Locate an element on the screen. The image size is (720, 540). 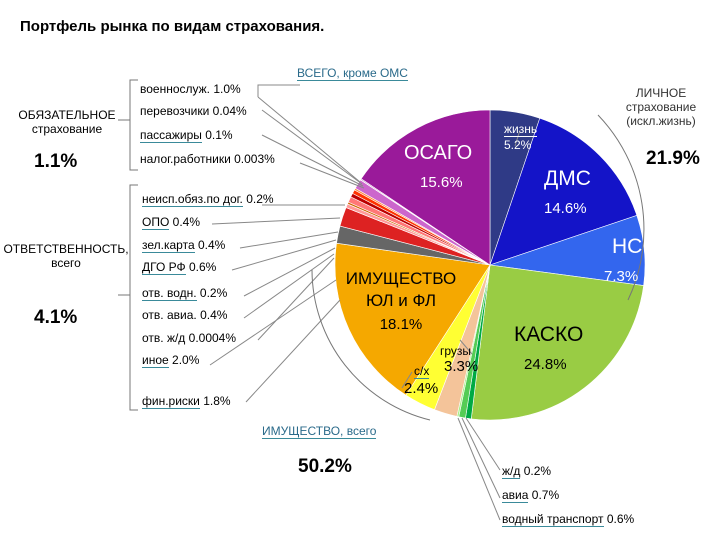
chart-title: Портфель рынка по видам страхования. is located at coordinates (172, 26).